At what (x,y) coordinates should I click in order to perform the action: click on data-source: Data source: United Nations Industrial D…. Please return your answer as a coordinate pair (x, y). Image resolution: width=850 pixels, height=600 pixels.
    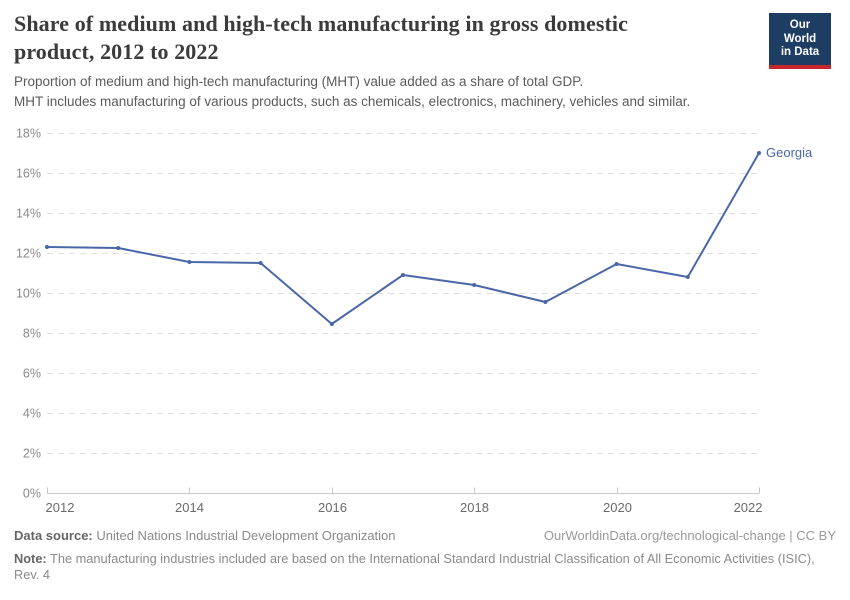
    Looking at the image, I should click on (205, 535).